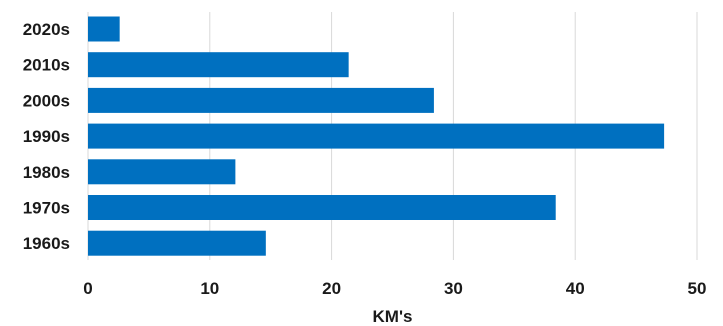 Image resolution: width=723 pixels, height=326 pixels. Describe the element at coordinates (46, 208) in the screenshot. I see `y-tick-label-1970s: 1970s` at that location.